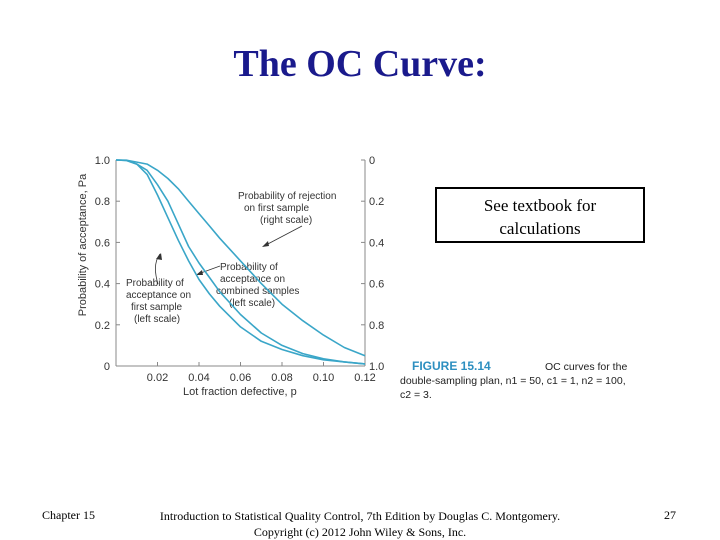 This screenshot has height=540, width=720. What do you see at coordinates (360, 64) in the screenshot?
I see `slide-title: The OC Curve:` at bounding box center [360, 64].